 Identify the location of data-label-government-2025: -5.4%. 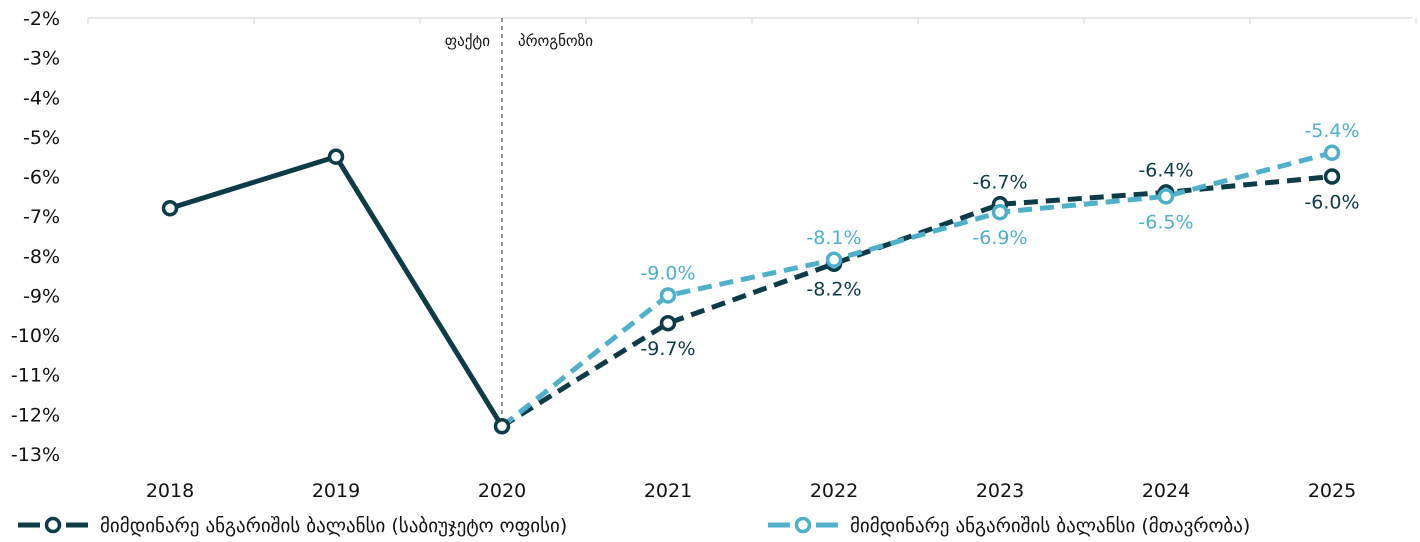
(1331, 131).